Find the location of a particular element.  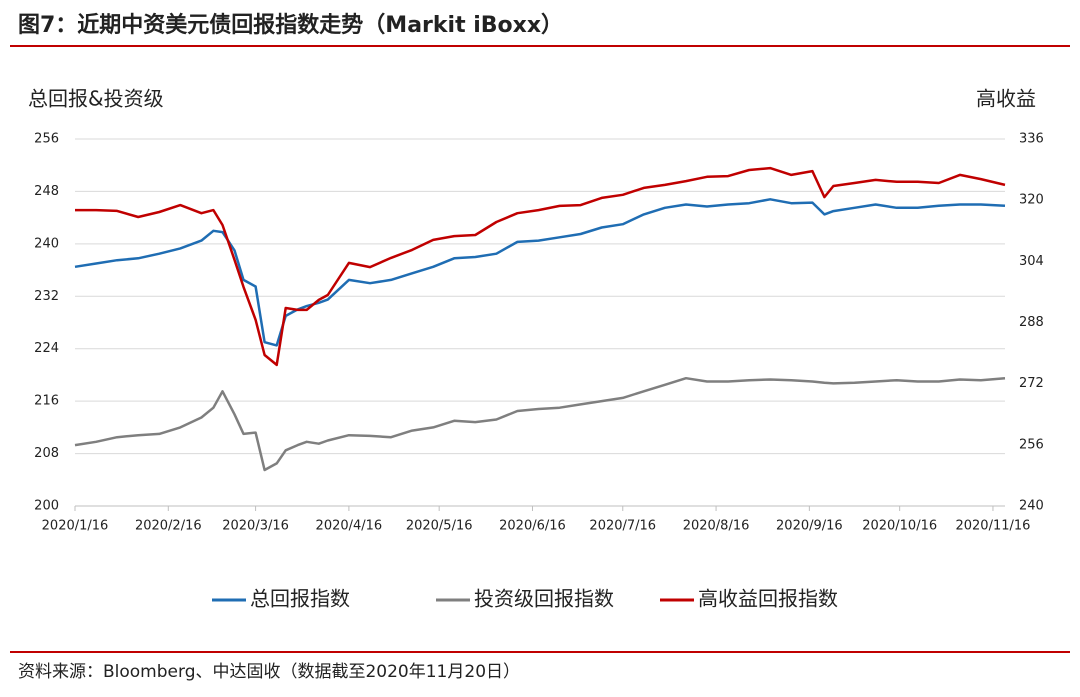

x-tick-label: 2020/6/16 is located at coordinates (532, 526).